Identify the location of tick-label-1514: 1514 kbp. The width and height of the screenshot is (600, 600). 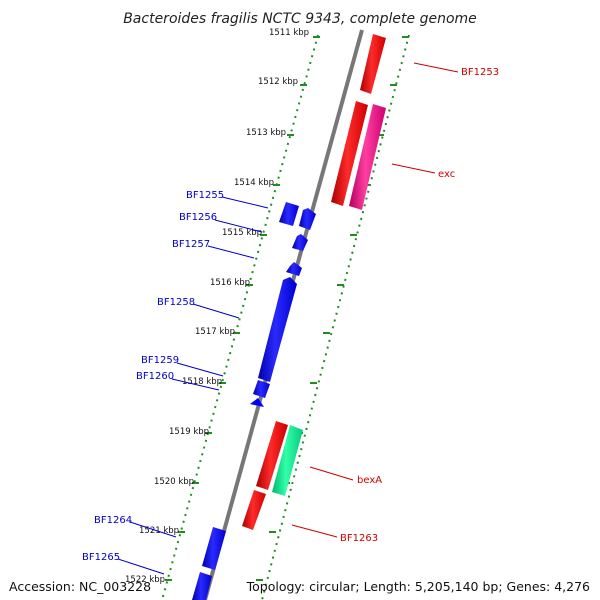
(254, 183).